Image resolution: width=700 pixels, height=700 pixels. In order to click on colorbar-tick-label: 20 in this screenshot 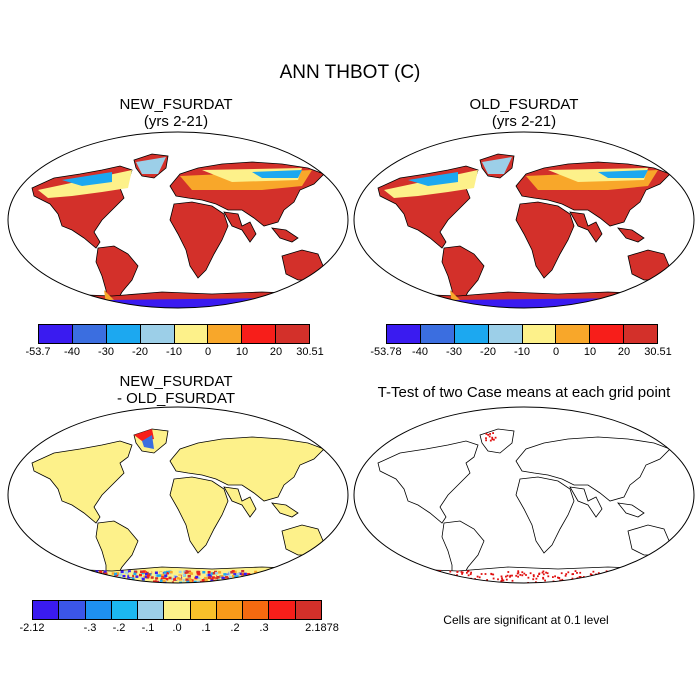, I will do `click(276, 352)`.